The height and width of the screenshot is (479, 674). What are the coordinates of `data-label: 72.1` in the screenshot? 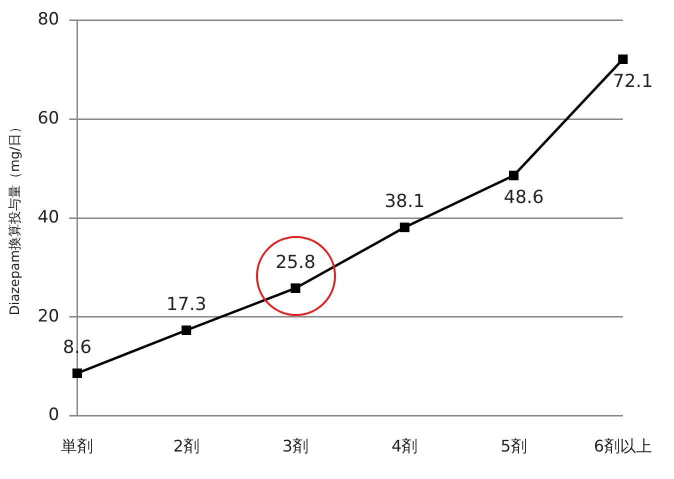 It's located at (632, 81).